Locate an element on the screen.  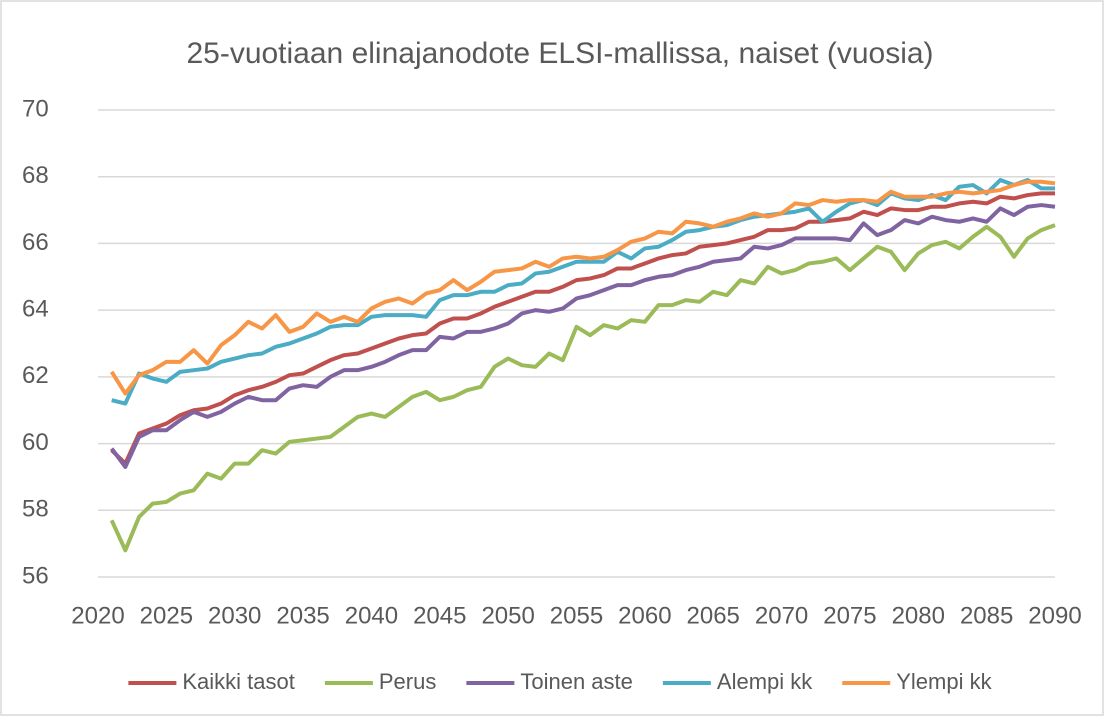
x-tick-label: 2025 is located at coordinates (166, 615).